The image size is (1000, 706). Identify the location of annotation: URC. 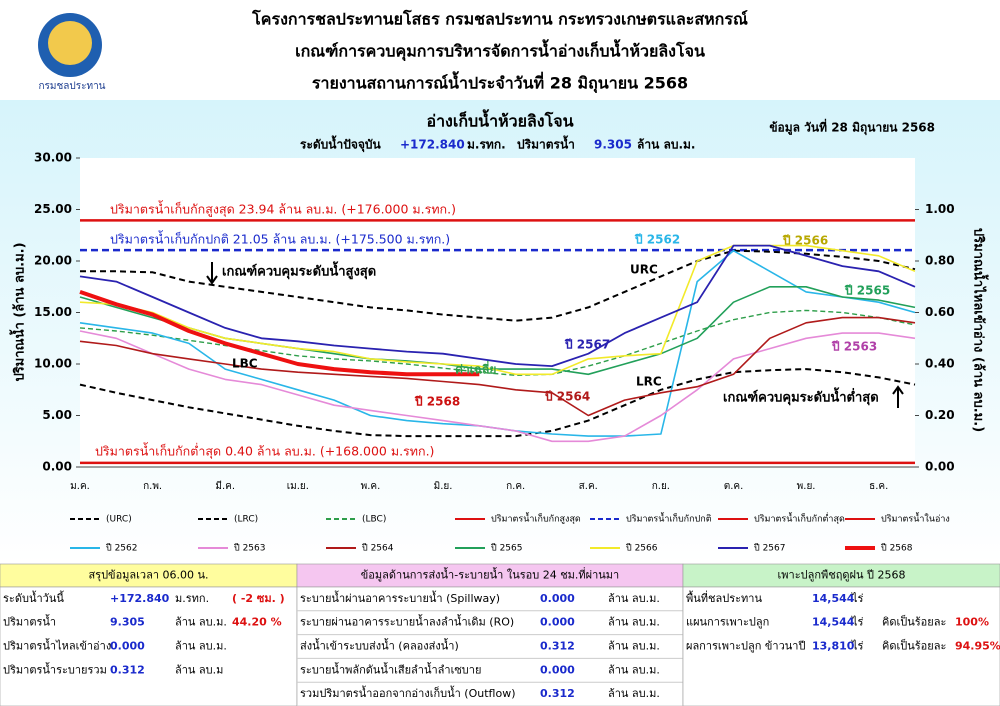
(644, 270).